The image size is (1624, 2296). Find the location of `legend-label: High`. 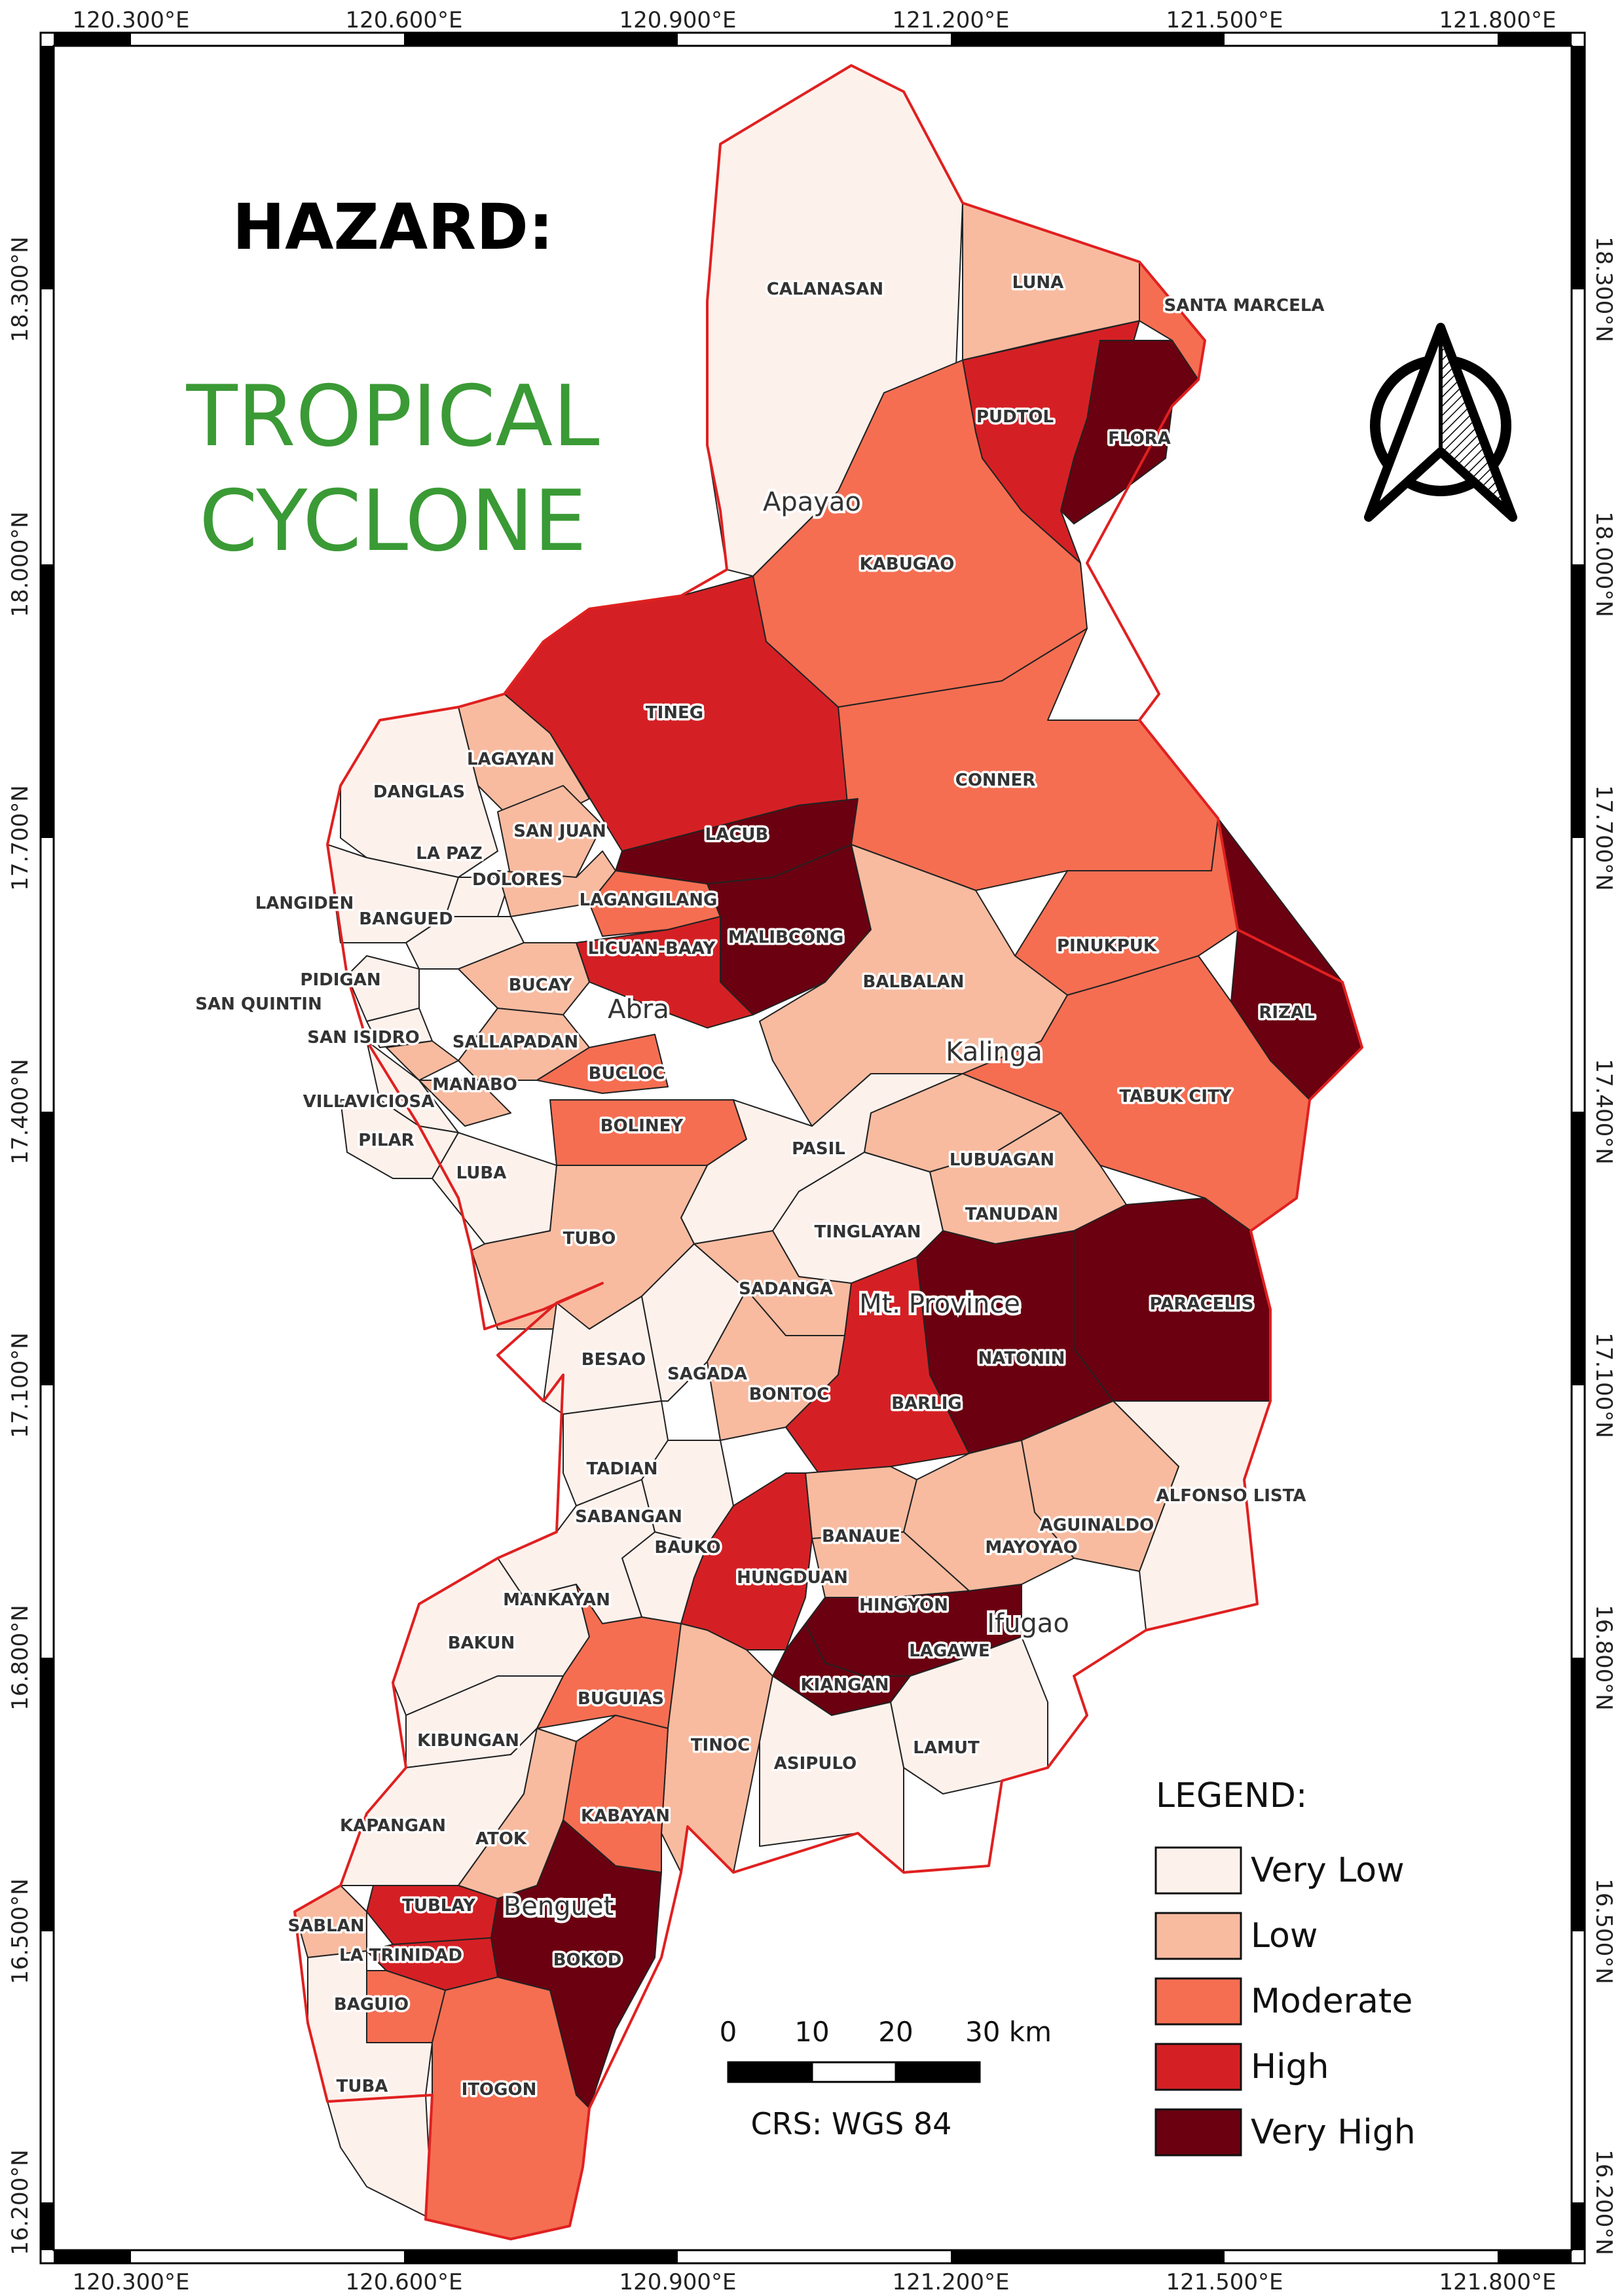

legend-label: High is located at coordinates (1290, 2066).